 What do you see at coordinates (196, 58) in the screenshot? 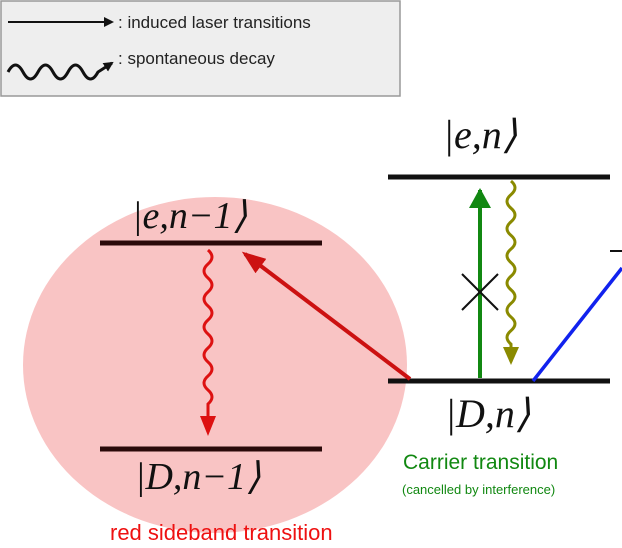
I see `legend-decay-label: : spontaneous decay` at bounding box center [196, 58].